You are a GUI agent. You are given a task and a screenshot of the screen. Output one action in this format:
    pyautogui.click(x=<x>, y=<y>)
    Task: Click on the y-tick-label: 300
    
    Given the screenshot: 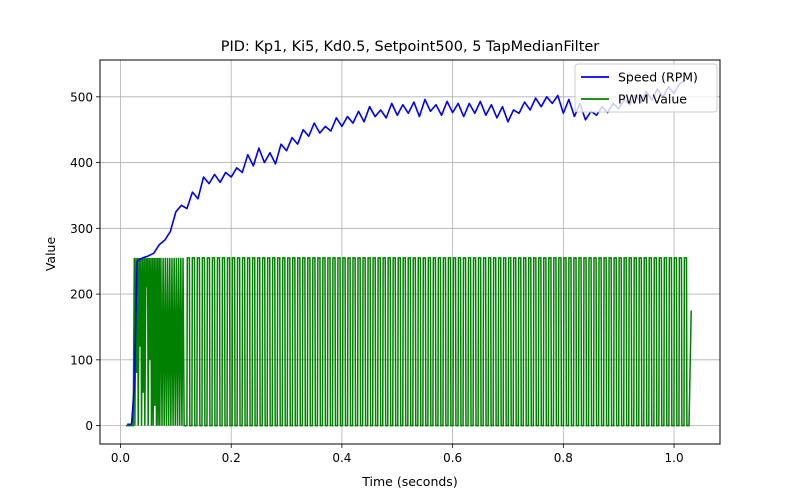 What is the action you would take?
    pyautogui.click(x=81, y=229)
    